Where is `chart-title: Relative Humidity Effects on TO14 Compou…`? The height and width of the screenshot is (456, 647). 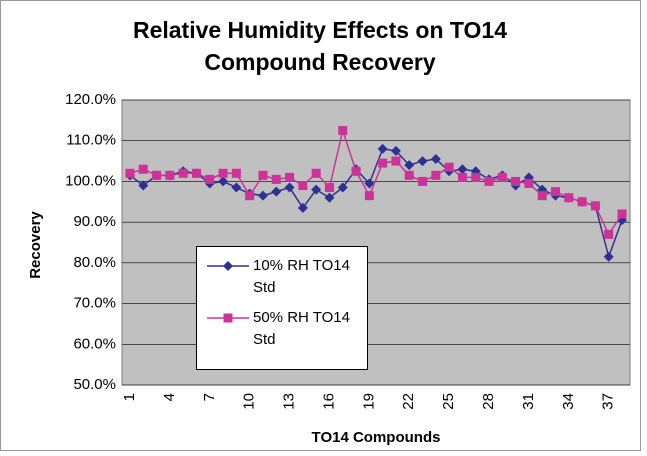 chart-title: Relative Humidity Effects on TO14 Compou… is located at coordinates (320, 46).